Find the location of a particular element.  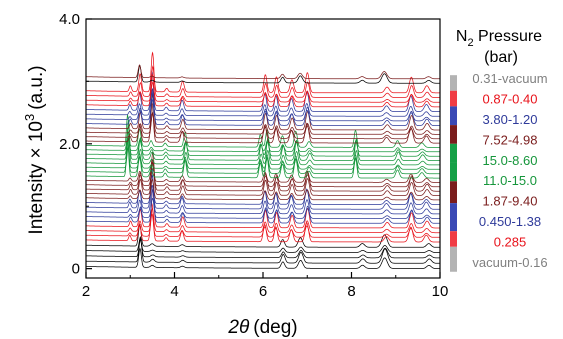

legend-label: 0.450-1.38 is located at coordinates (510, 221).